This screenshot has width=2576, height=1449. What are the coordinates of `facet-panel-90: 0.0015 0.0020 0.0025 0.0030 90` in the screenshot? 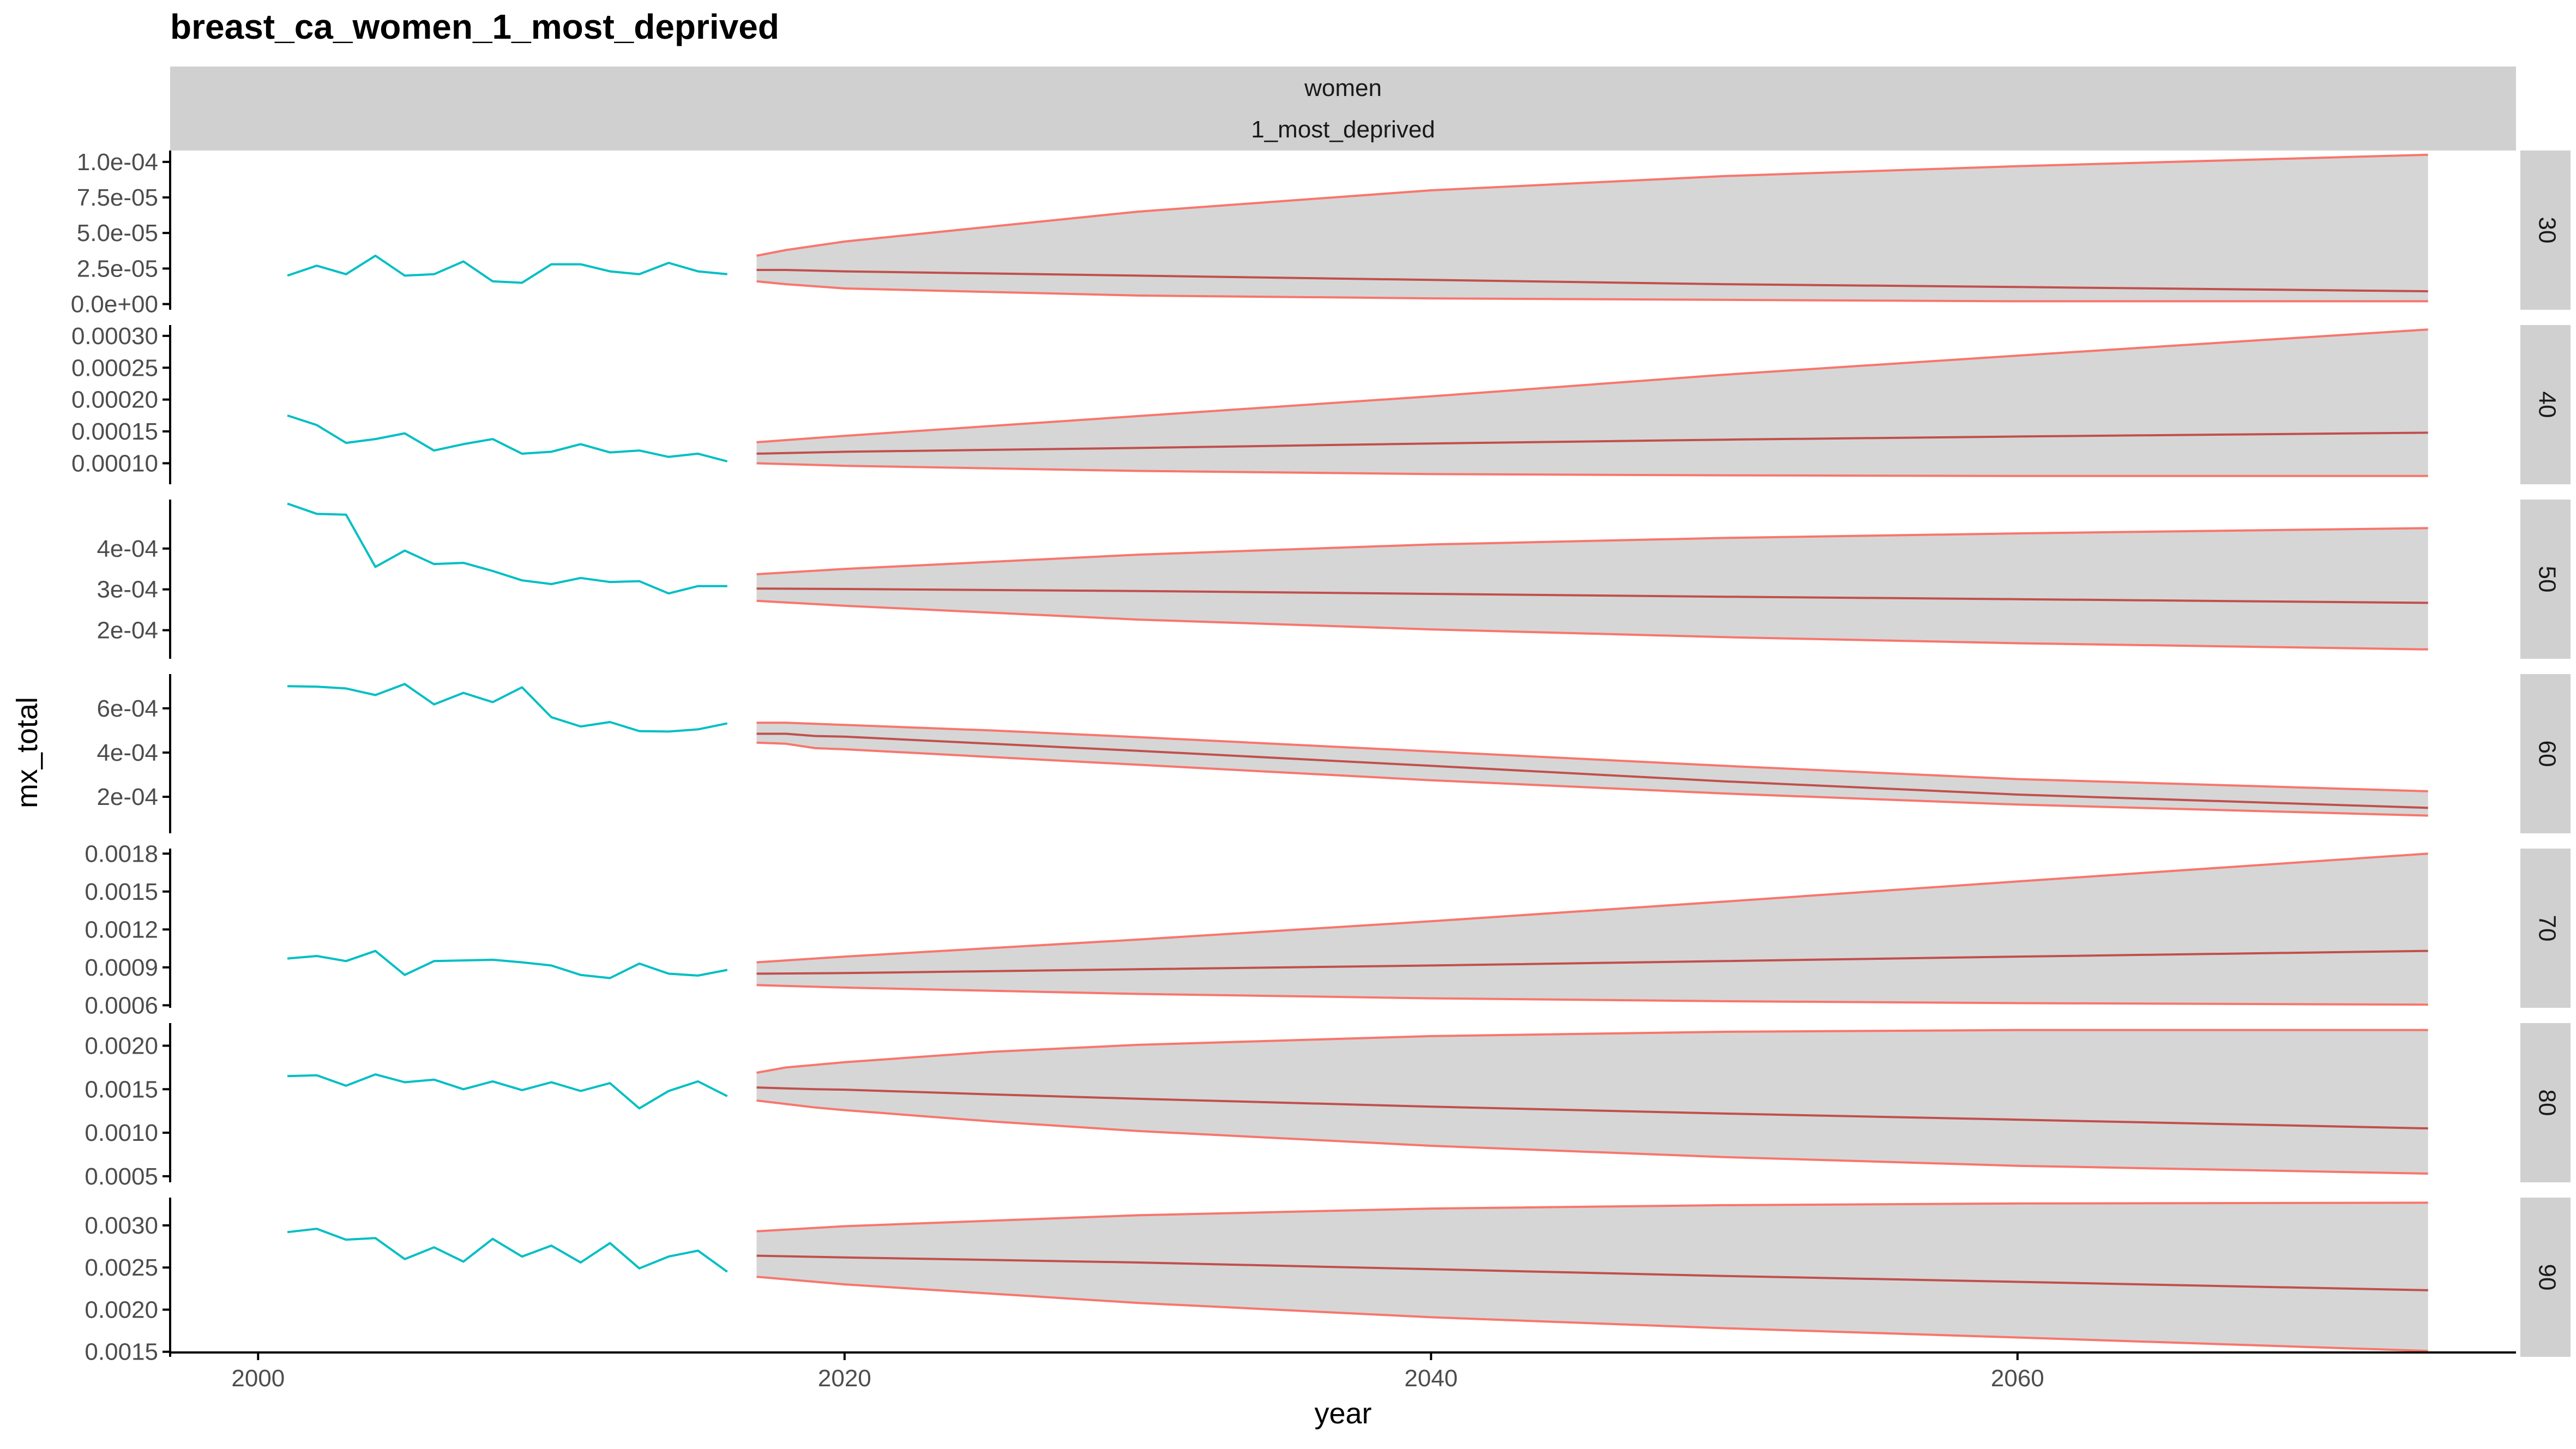 It's located at (1328, 1282).